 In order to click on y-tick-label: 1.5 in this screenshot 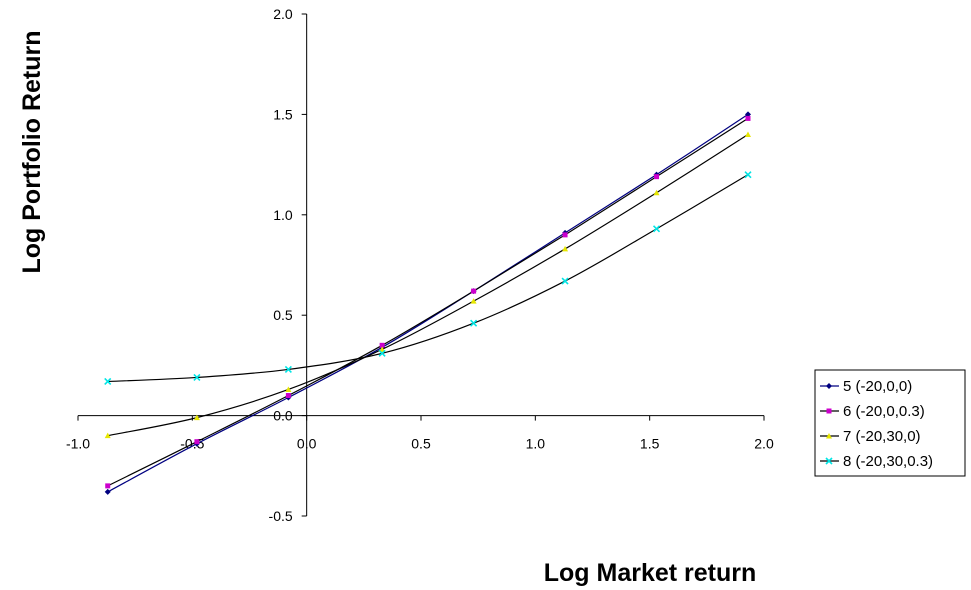, I will do `click(283, 114)`.